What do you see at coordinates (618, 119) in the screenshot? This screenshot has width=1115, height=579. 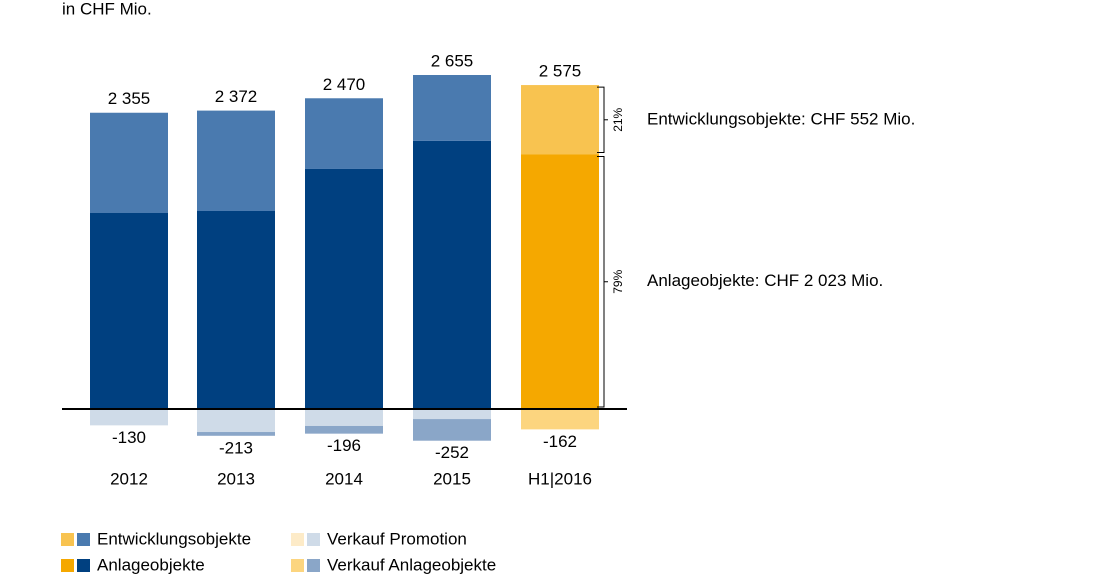 I see `share-label: 21%` at bounding box center [618, 119].